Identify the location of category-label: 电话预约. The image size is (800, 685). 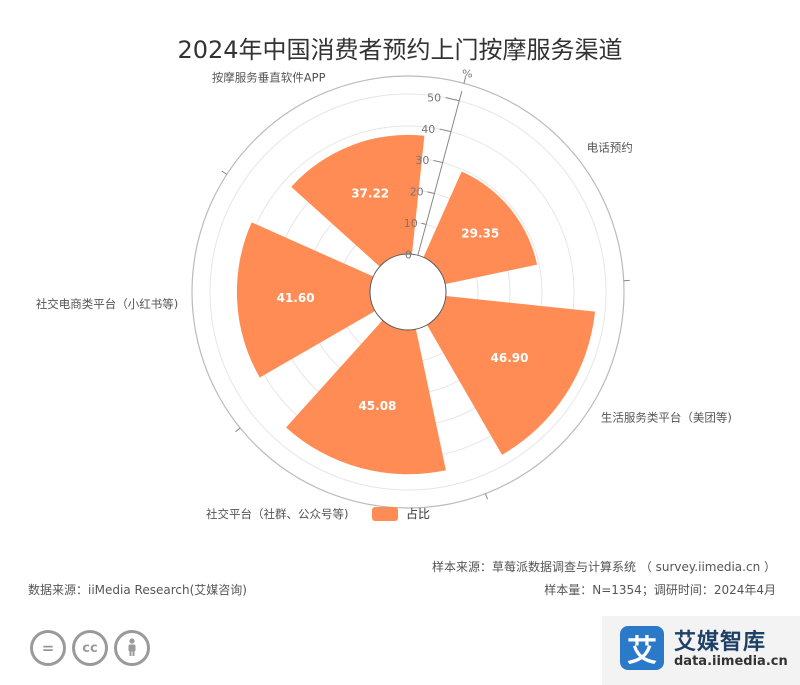
(610, 147).